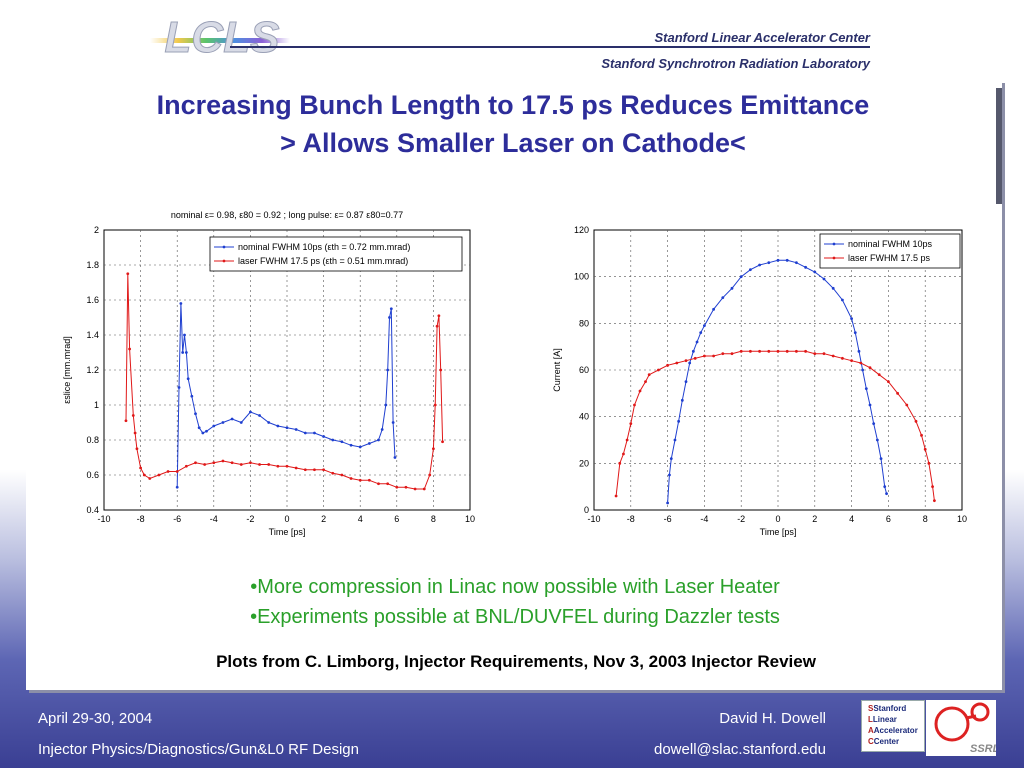 This screenshot has width=1024, height=768. What do you see at coordinates (584, 463) in the screenshot?
I see `y-tick-label: 20` at bounding box center [584, 463].